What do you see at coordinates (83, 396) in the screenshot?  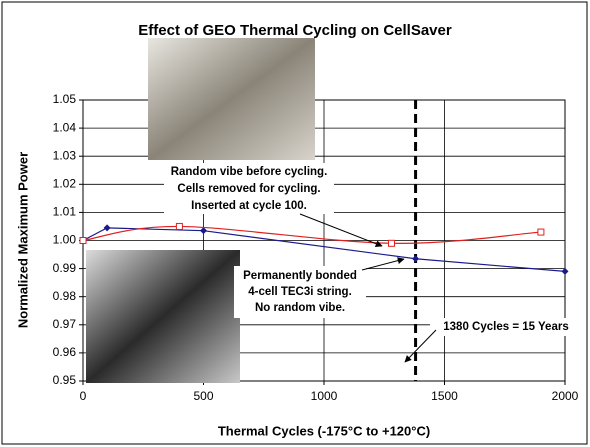 I see `x-tick-label: 0` at bounding box center [83, 396].